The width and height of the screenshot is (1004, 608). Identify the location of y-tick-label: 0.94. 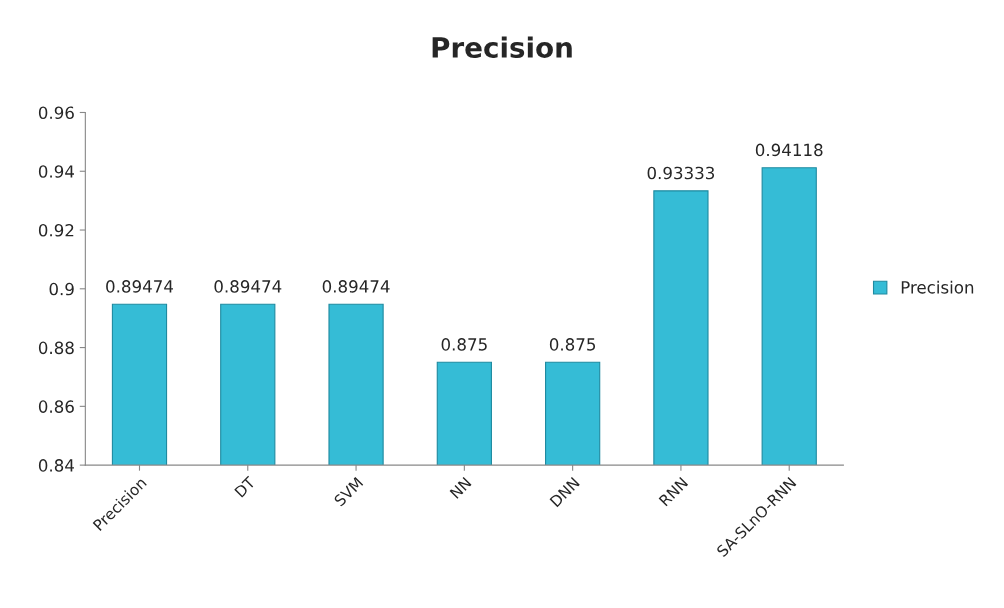
(56, 171).